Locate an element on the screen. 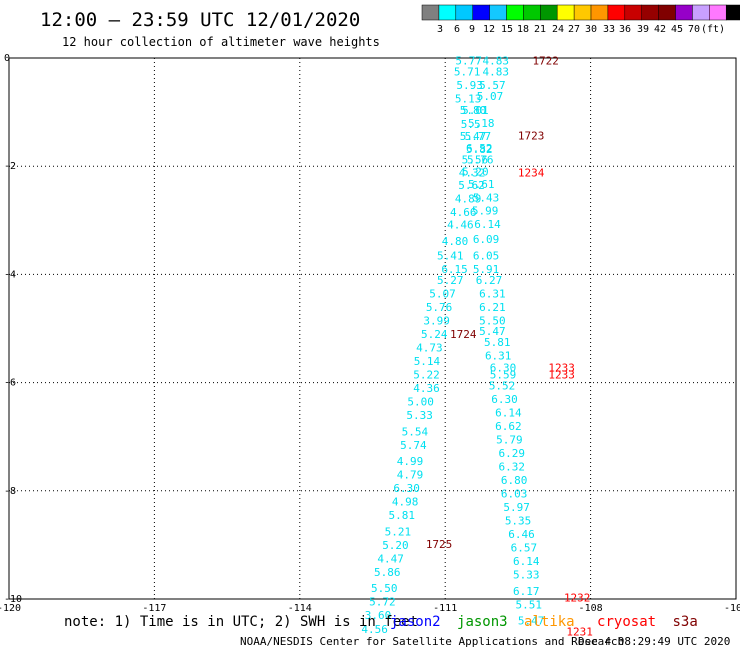  wave-height-value: 5.33 is located at coordinates (526, 575).